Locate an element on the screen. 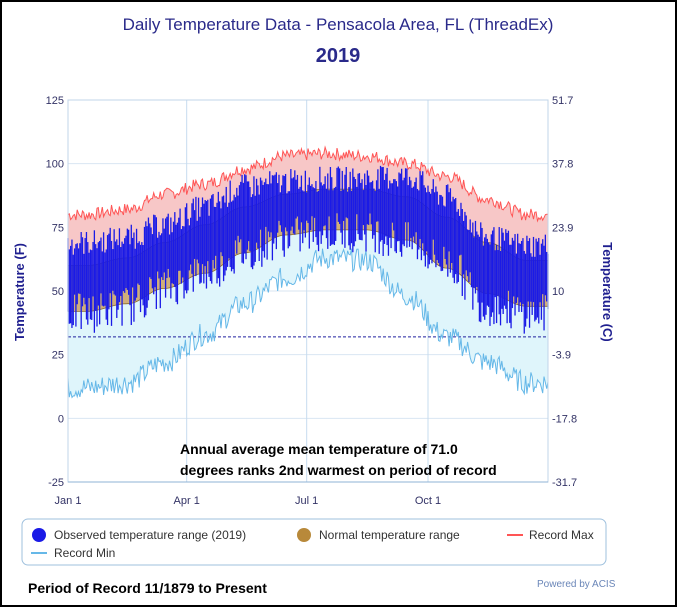 The height and width of the screenshot is (607, 677). legend-item-normal: Normal temperature range is located at coordinates (378, 535).